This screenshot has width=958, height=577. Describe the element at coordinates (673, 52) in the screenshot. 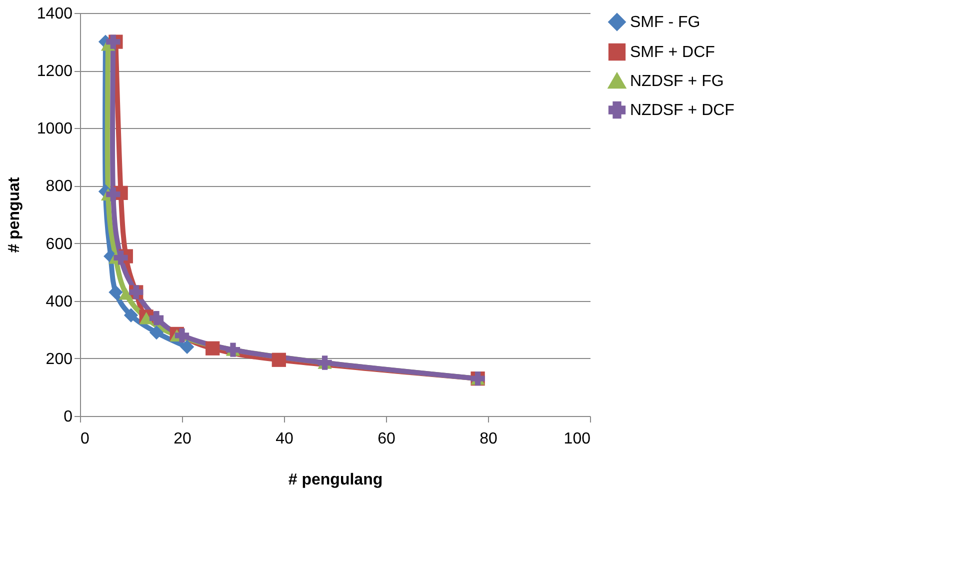

I see `legend-label: SMF + DCF` at that location.